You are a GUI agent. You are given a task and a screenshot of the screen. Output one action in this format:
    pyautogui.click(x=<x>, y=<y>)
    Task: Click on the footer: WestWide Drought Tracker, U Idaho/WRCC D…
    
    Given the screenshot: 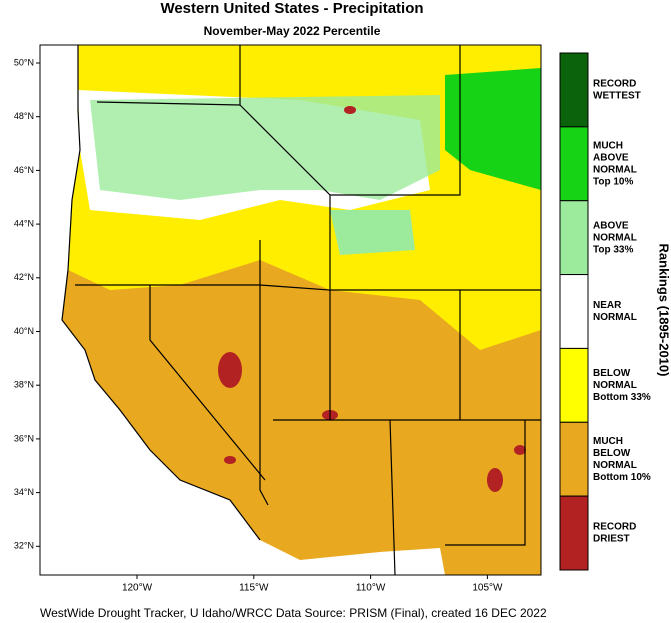 What is the action you would take?
    pyautogui.click(x=293, y=613)
    